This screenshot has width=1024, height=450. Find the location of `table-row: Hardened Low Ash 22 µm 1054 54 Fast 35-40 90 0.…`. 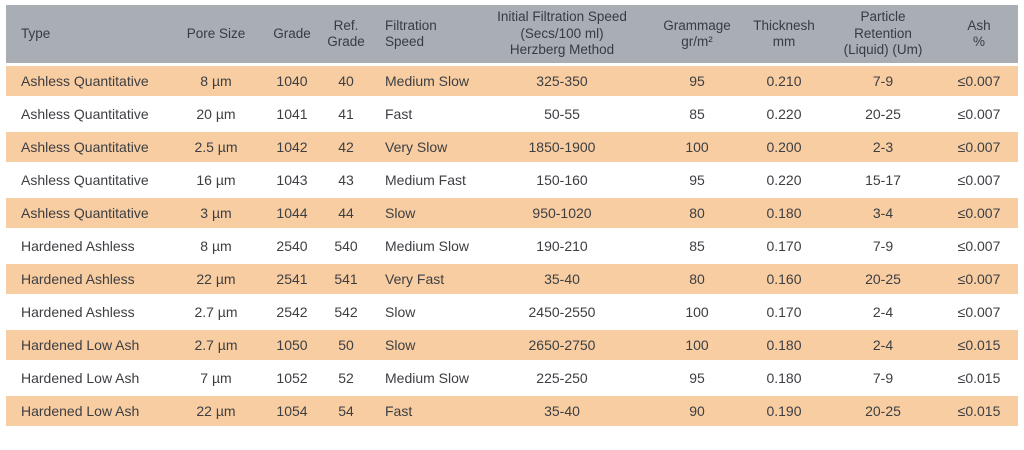

table-row: Hardened Low Ash 22 µm 1054 54 Fast 35-40 90 0.… is located at coordinates (512, 411).